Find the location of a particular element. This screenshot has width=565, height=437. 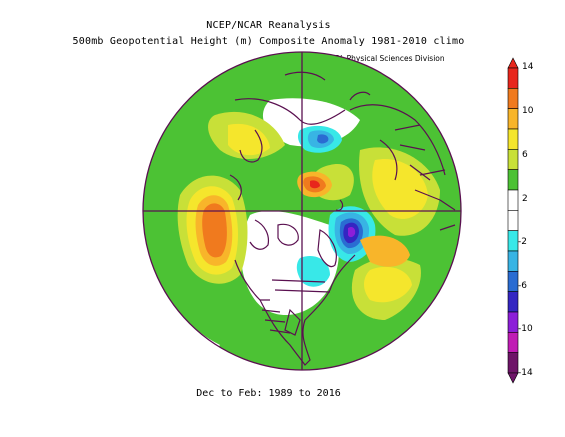

colorbar-bottom-arrow is located at coordinates (513, 378).